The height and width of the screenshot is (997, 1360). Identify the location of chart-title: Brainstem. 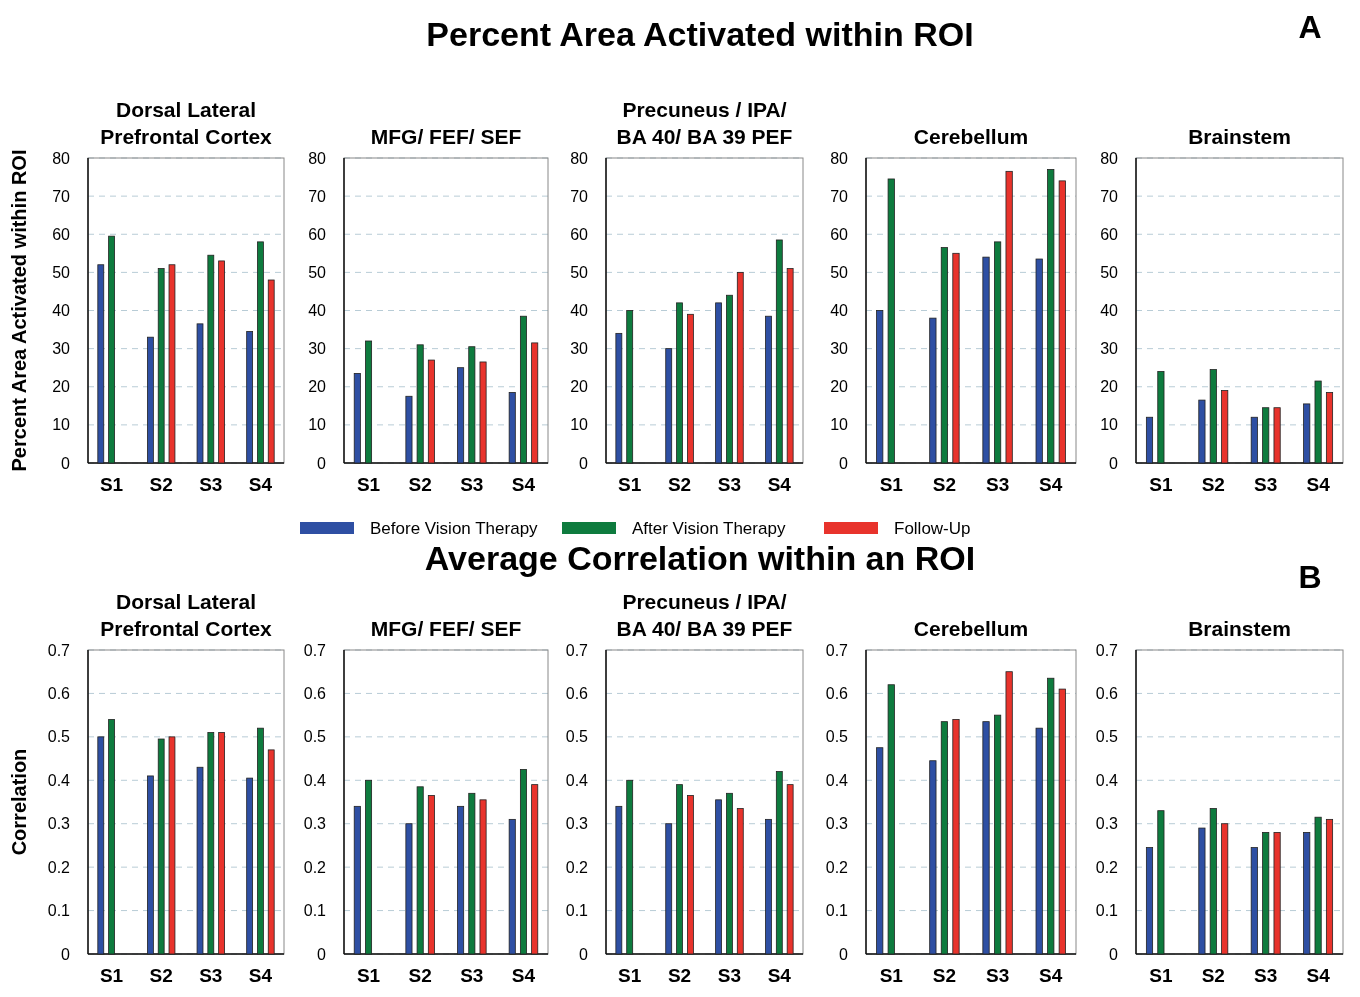
(1239, 136).